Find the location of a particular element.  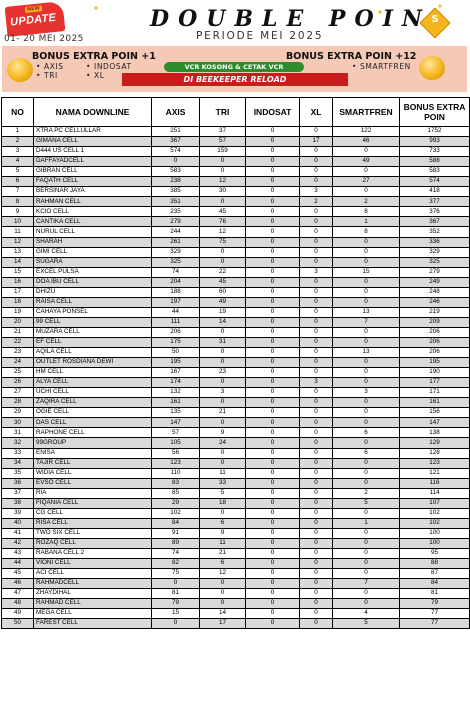

cell-tri: 6 is located at coordinates (223, 564).